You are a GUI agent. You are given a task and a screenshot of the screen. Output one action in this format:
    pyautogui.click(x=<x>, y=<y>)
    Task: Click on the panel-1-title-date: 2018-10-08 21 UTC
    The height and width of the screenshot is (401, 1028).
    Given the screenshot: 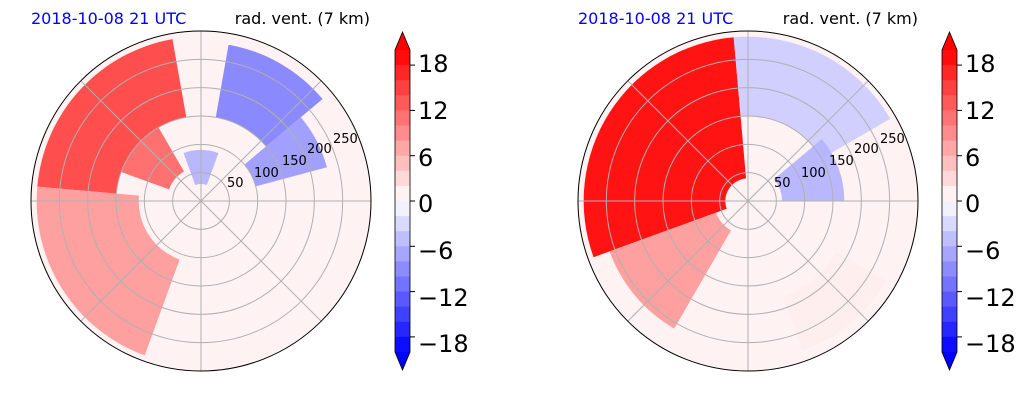 What is the action you would take?
    pyautogui.click(x=108, y=18)
    